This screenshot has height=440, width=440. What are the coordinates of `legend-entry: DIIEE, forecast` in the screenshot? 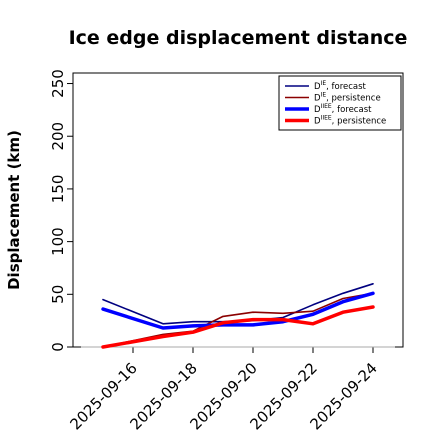 It's located at (343, 109).